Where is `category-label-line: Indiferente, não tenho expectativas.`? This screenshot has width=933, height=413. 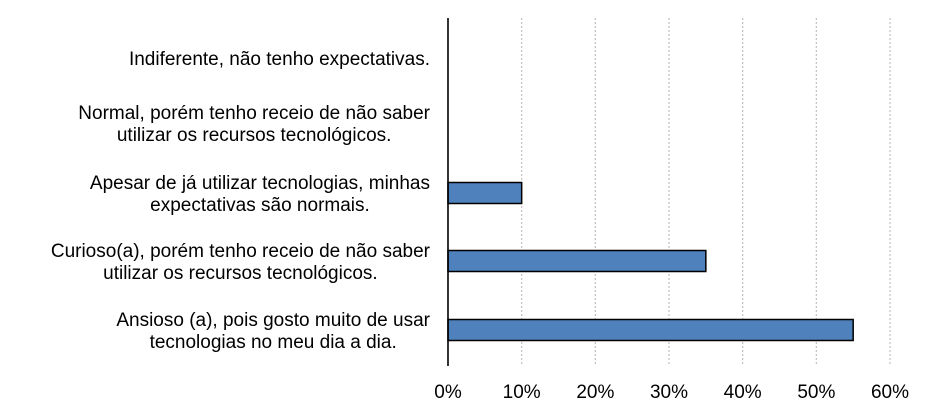
category-label-line: Indiferente, não tenho expectativas. is located at coordinates (279, 59).